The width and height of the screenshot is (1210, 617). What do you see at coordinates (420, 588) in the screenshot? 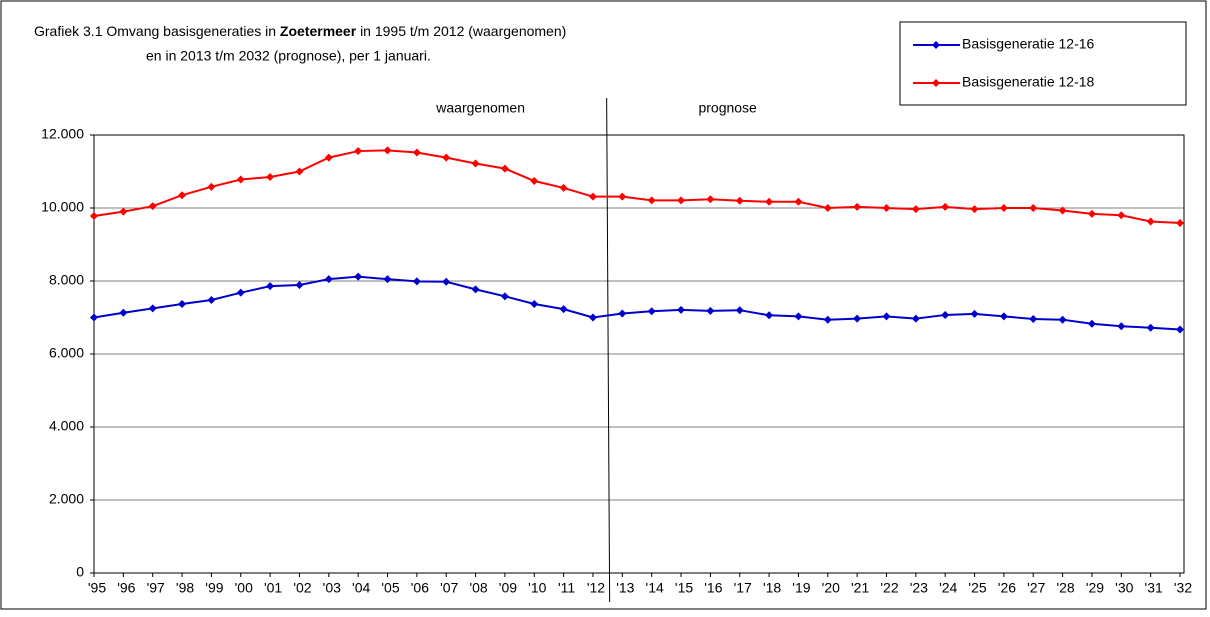
I see `x-tick-label: '06` at bounding box center [420, 588].